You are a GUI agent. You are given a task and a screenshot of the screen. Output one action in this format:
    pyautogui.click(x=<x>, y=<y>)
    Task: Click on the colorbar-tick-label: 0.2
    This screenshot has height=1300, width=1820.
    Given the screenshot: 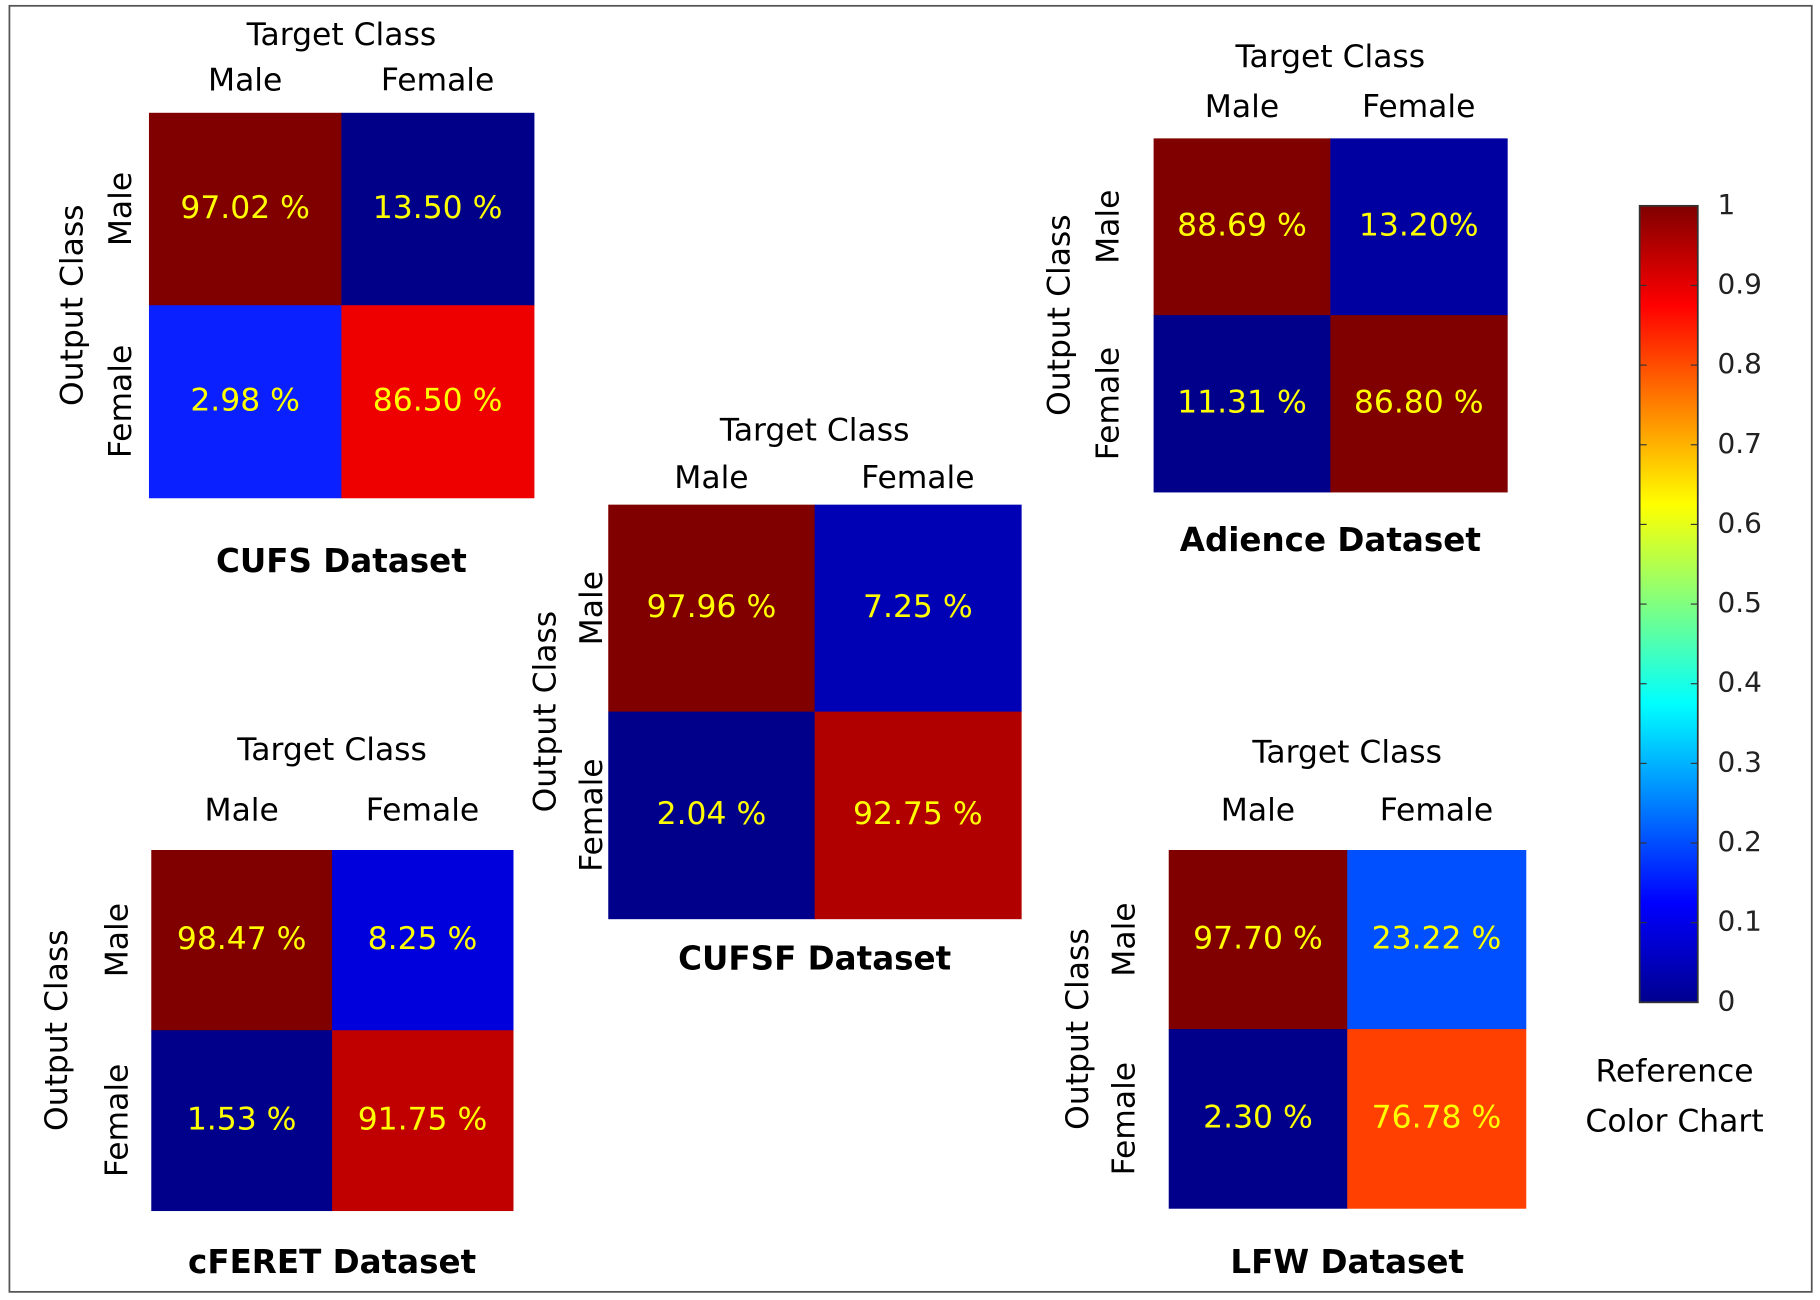 What is the action you would take?
    pyautogui.click(x=1740, y=841)
    